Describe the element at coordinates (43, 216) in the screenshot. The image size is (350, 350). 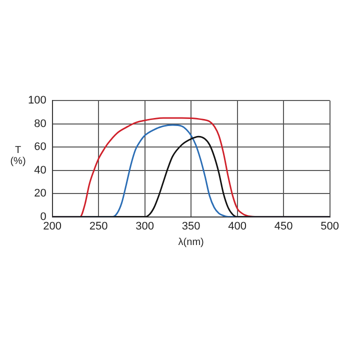
I see `y-tick-label: 0` at that location.